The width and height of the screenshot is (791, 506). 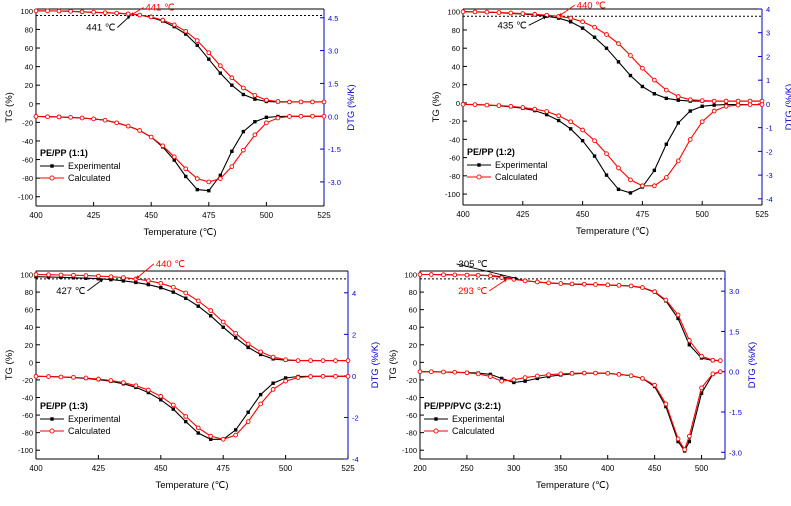 I want to click on y2-tick-label: -1.5, so click(x=334, y=149).